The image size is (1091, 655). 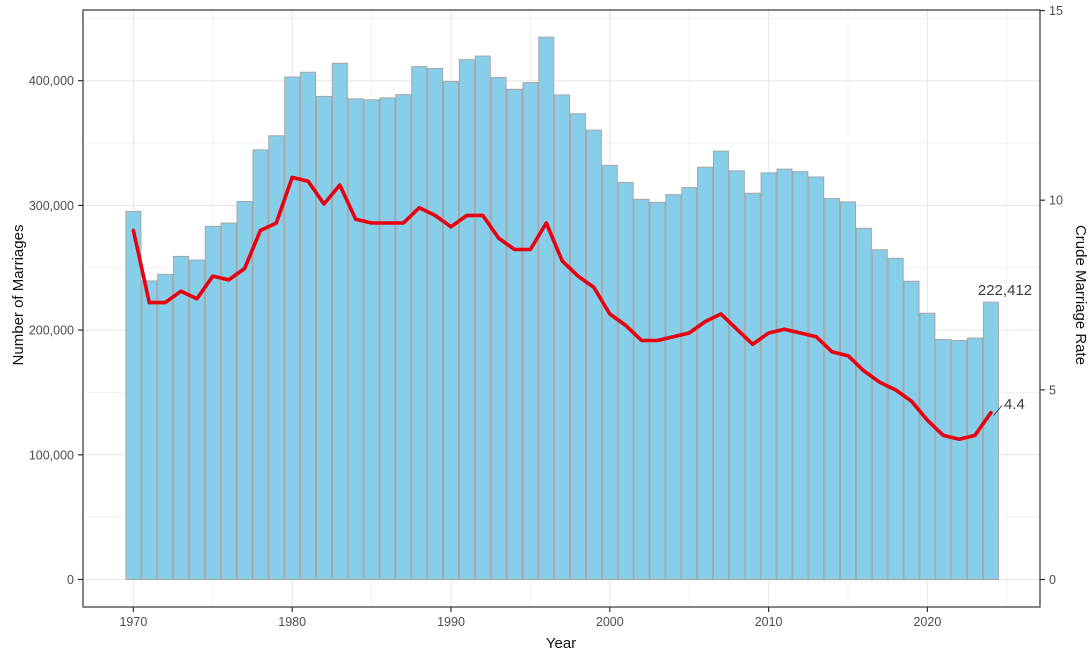 I want to click on bar-1996, so click(x=546, y=308).